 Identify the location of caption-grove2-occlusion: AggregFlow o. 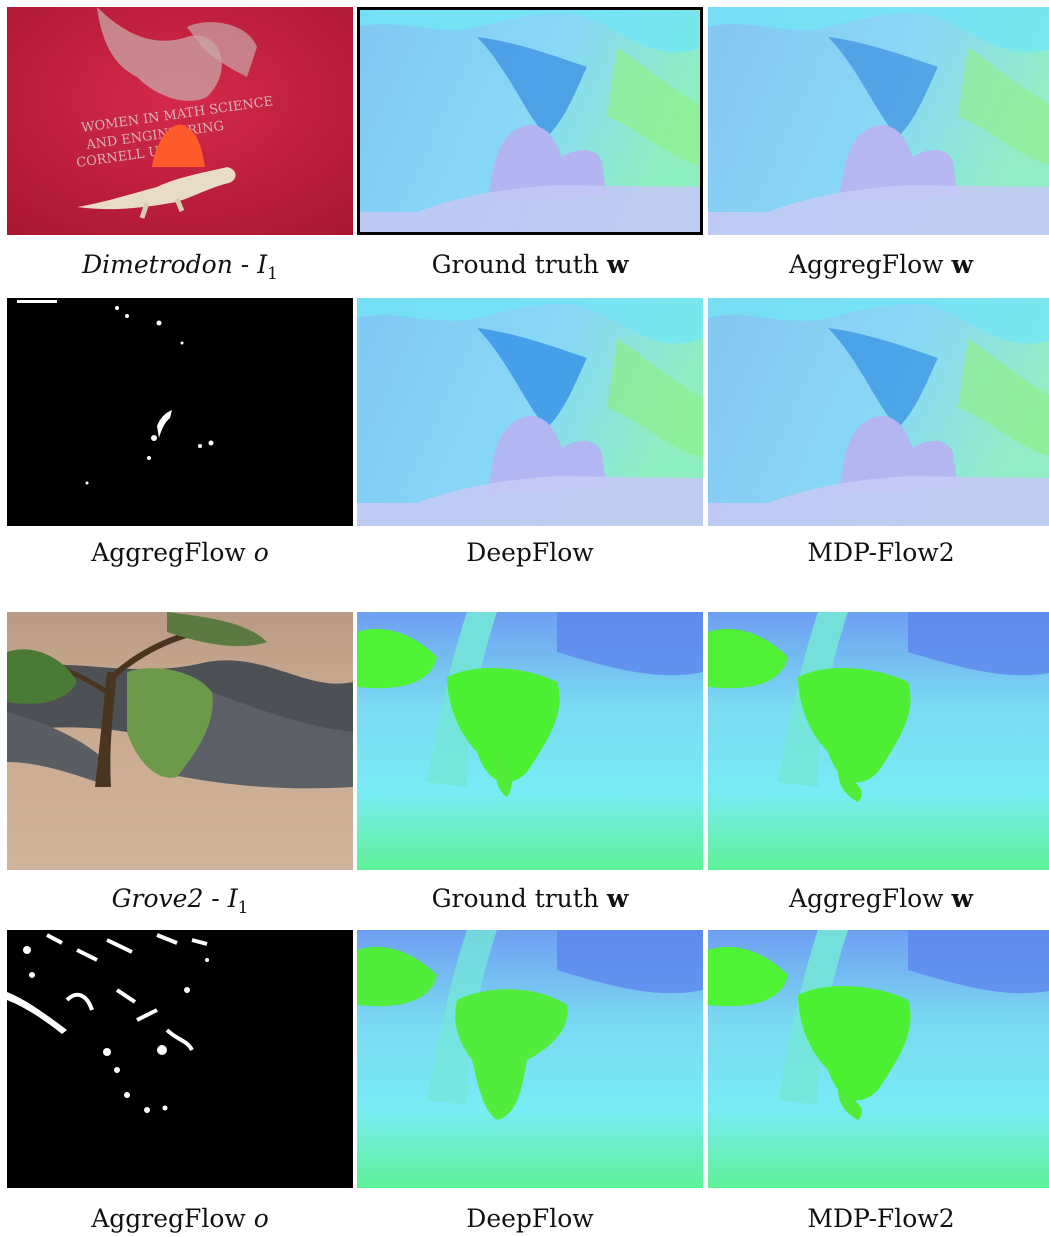
(180, 1219).